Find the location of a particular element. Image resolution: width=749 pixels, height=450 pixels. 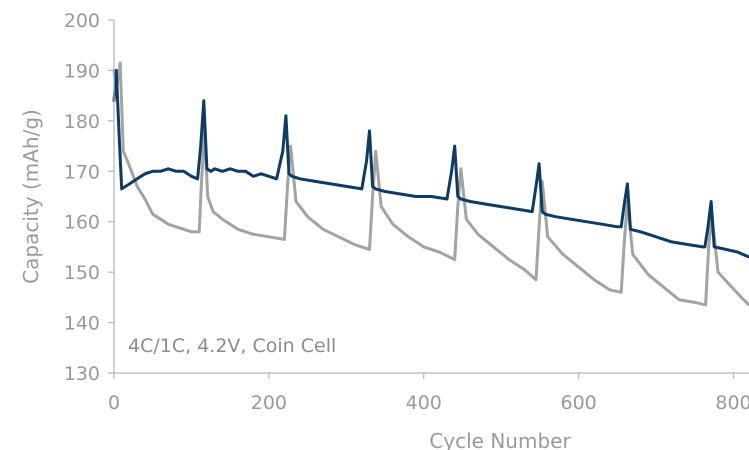

y-tick-label: 140 is located at coordinates (82, 324).